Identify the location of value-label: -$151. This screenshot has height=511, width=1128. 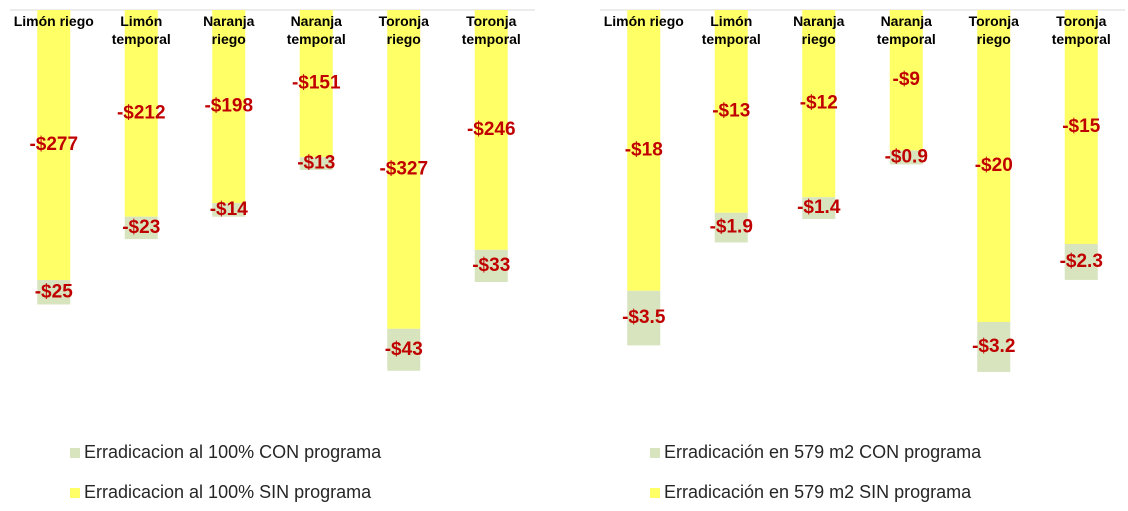
(316, 83).